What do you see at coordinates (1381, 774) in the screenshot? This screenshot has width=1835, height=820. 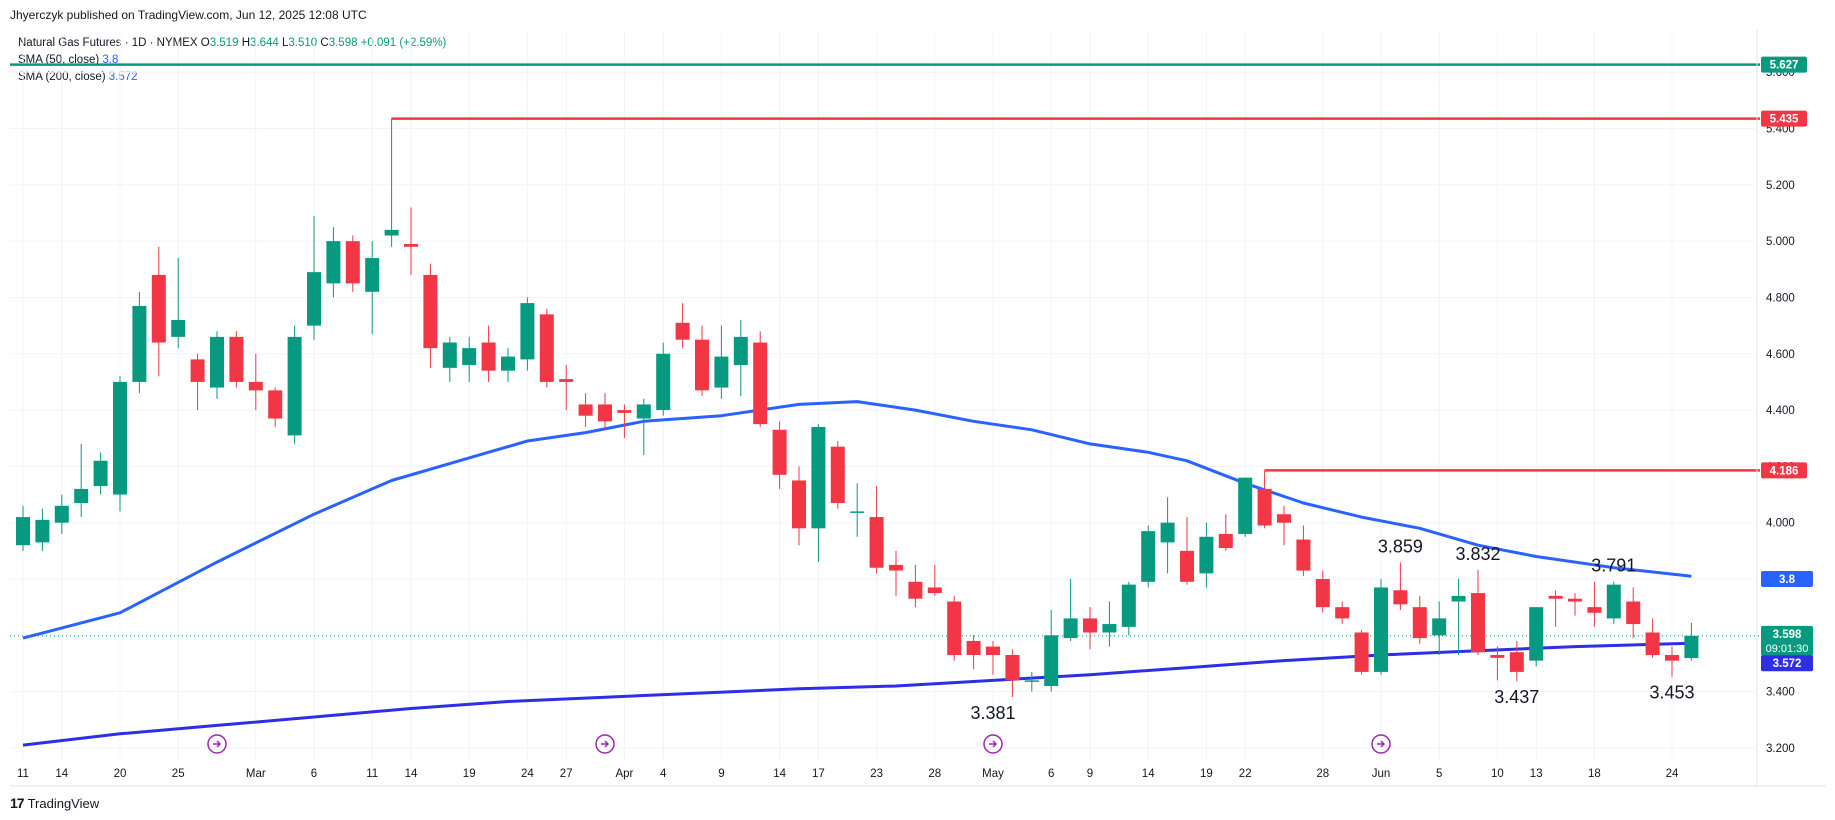 I see `x-tick-label: Jun` at bounding box center [1381, 774].